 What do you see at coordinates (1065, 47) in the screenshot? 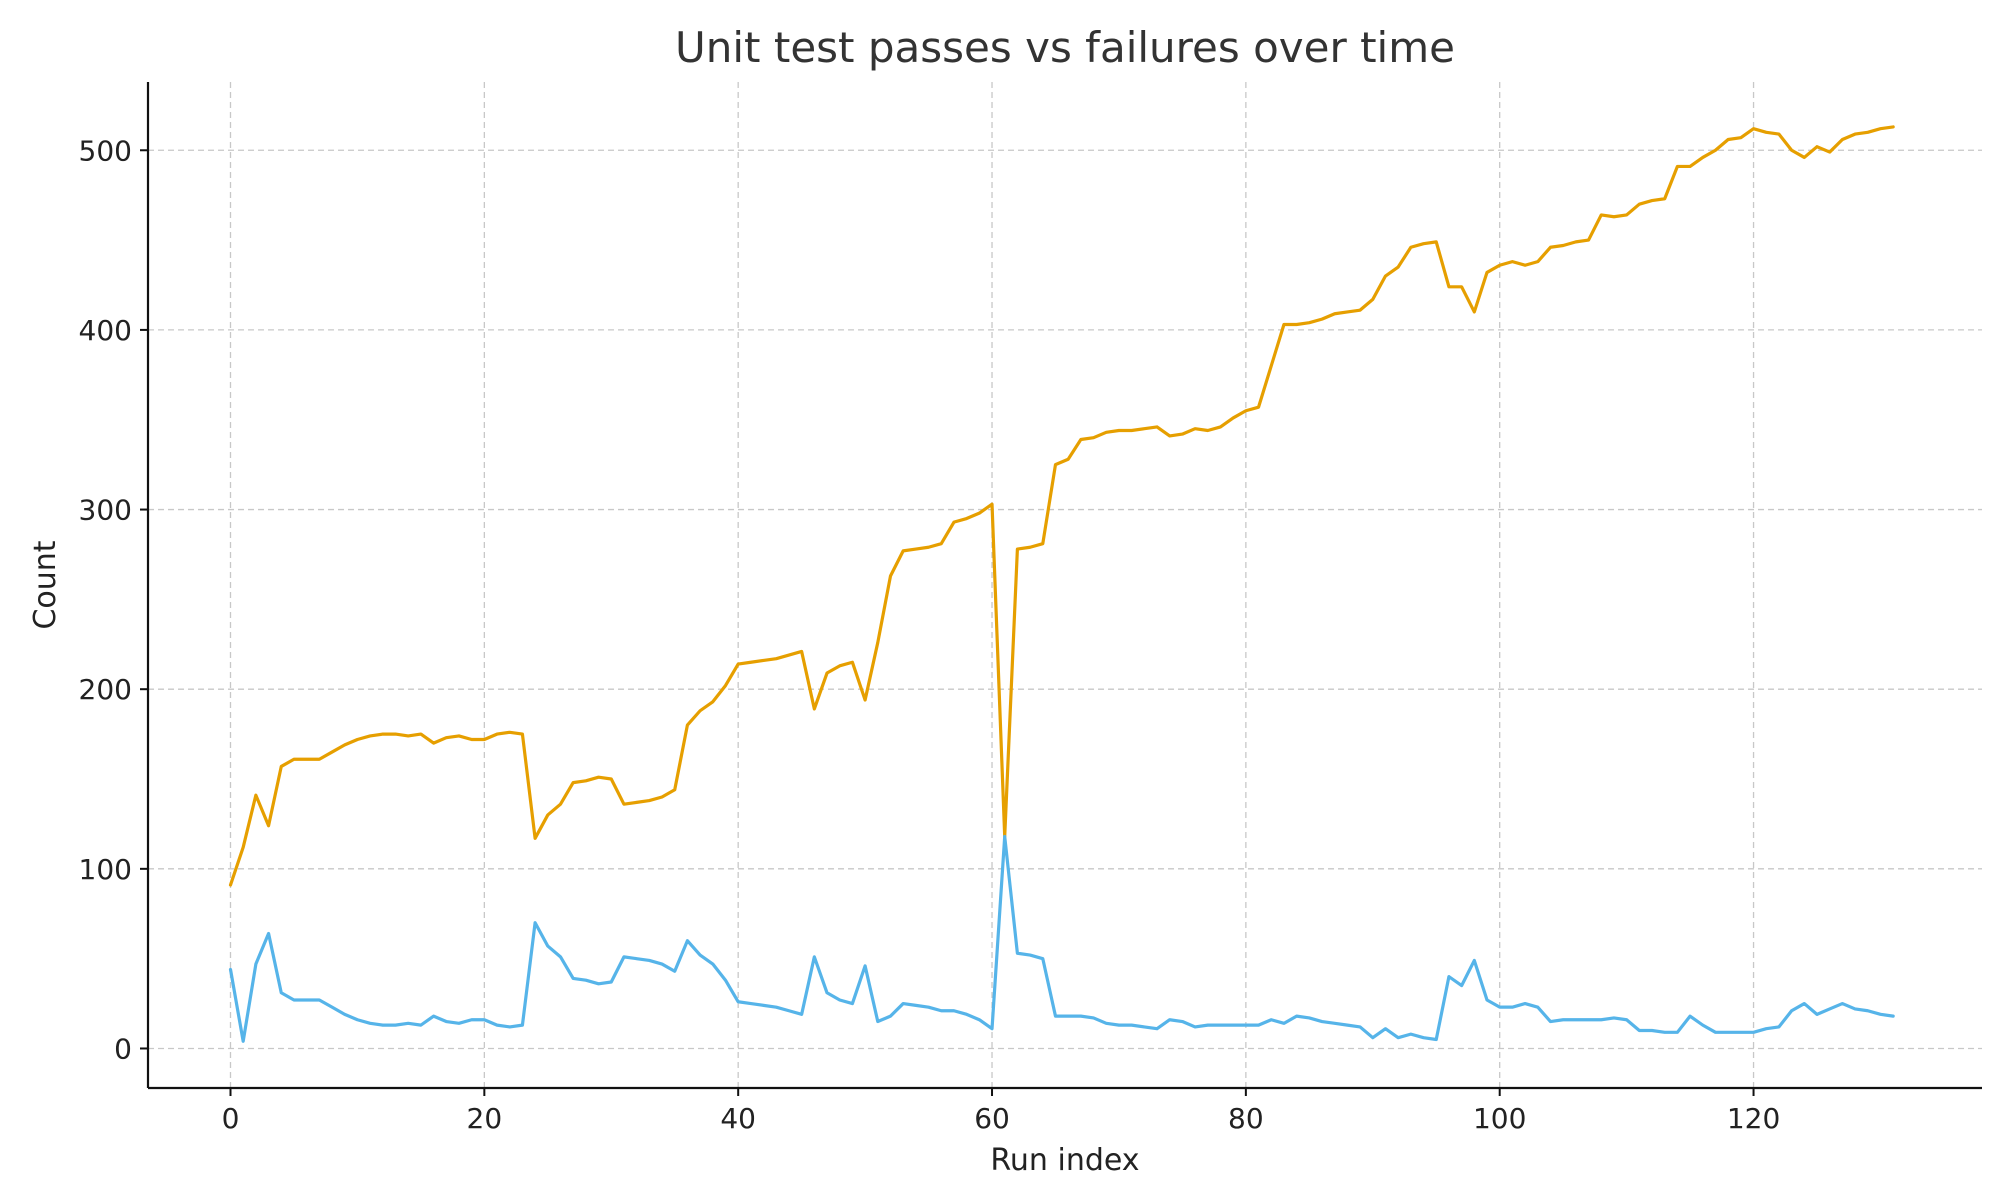
I see `chart-title: Unit test passes vs failures over time` at bounding box center [1065, 47].